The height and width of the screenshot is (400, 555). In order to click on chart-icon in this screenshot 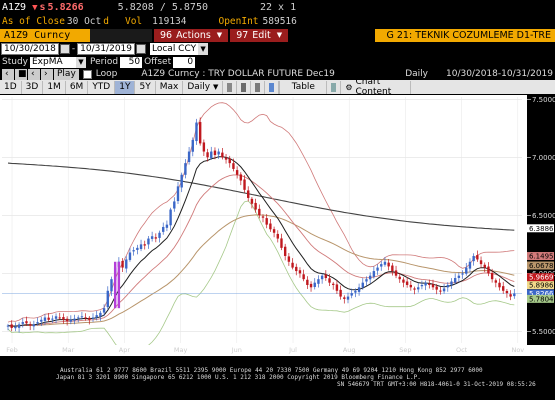, I will do `click(334, 87)`.